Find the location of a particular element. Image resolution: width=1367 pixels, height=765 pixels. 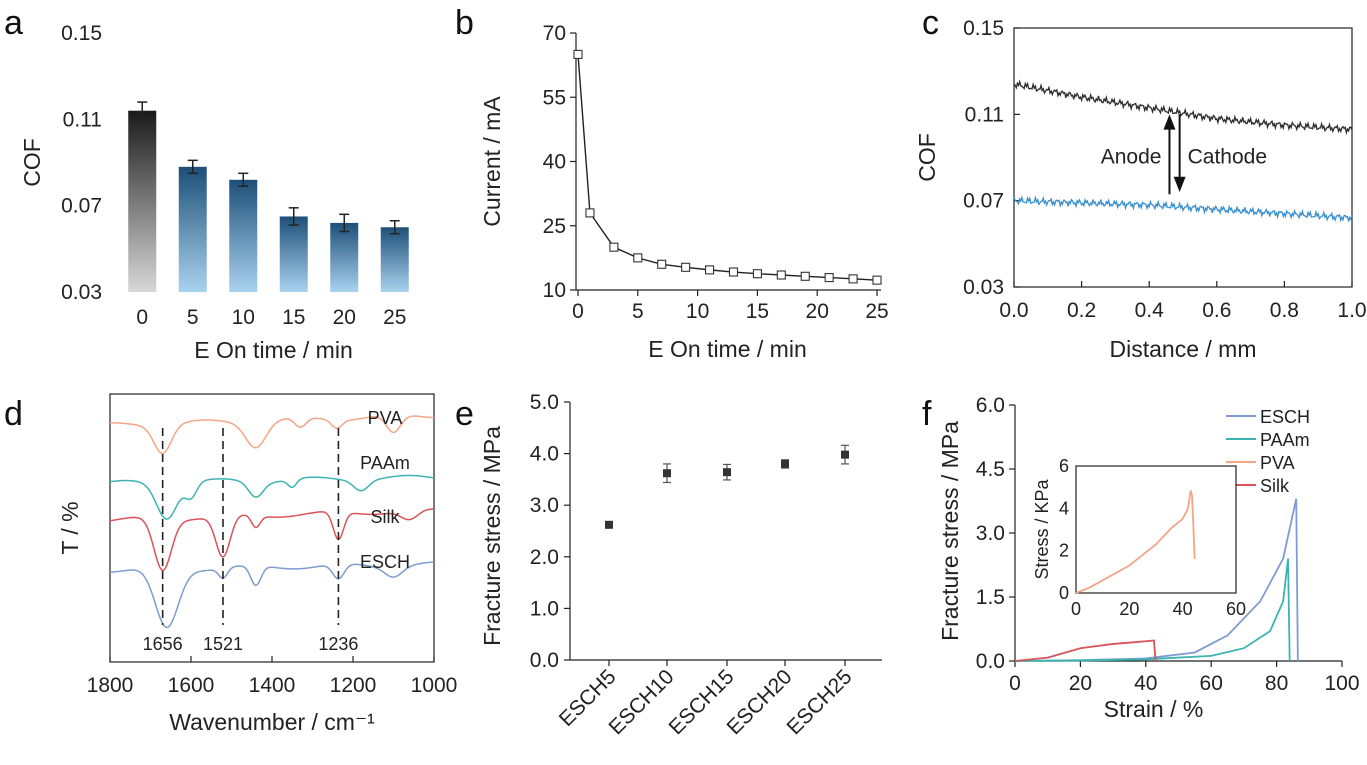

e-ytick-label: 4.0 is located at coordinates (544, 454).